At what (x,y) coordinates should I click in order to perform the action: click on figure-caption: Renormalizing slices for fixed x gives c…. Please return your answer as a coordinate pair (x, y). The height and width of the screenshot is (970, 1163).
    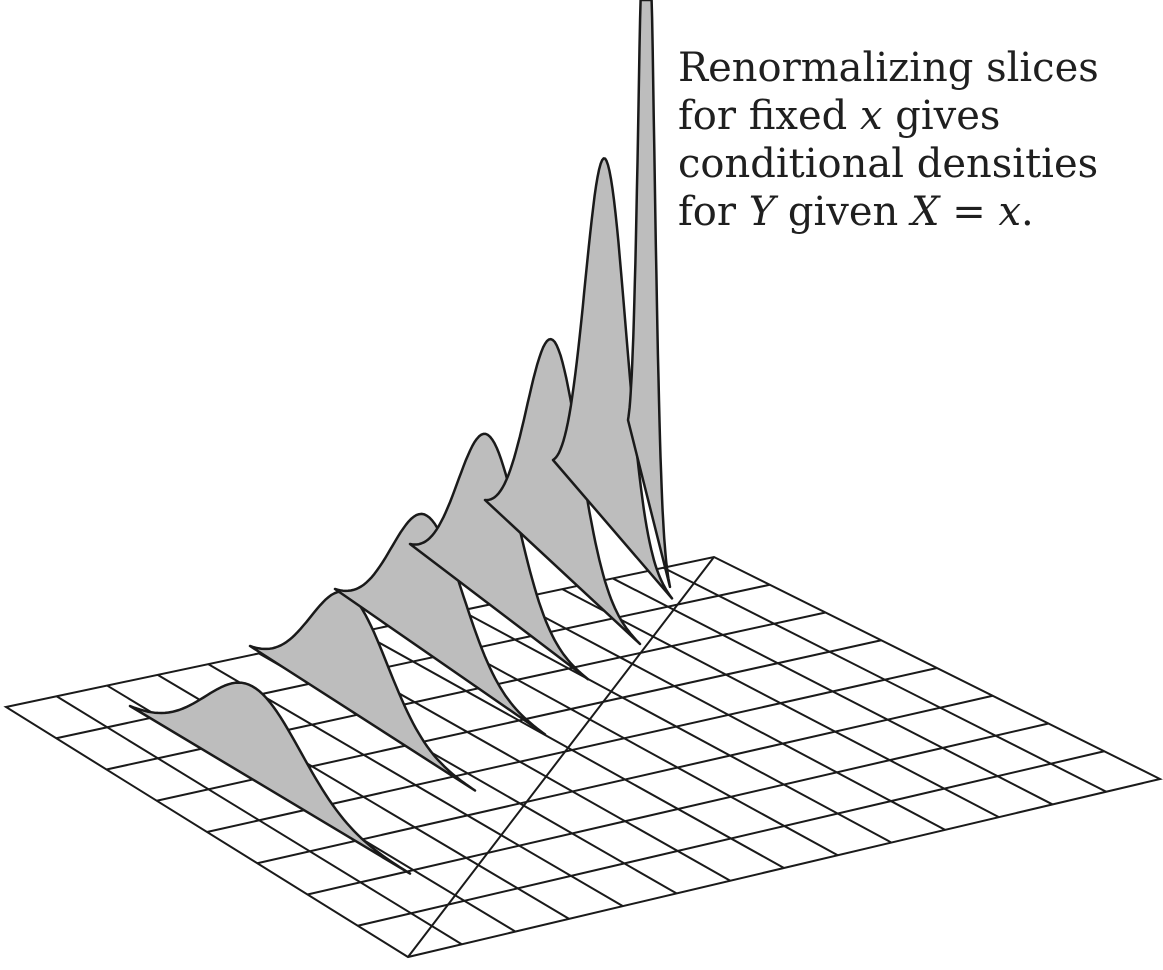
    Looking at the image, I should click on (913, 140).